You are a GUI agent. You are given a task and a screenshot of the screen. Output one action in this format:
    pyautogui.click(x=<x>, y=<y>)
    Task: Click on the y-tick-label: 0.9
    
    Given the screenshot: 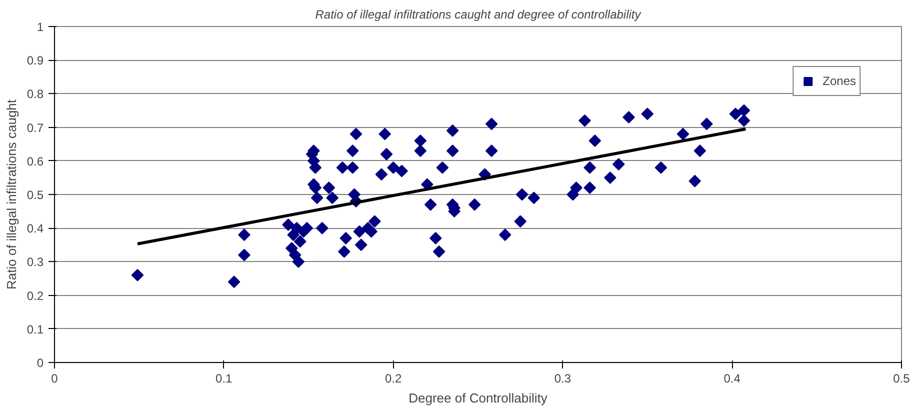 What is the action you would take?
    pyautogui.click(x=35, y=61)
    